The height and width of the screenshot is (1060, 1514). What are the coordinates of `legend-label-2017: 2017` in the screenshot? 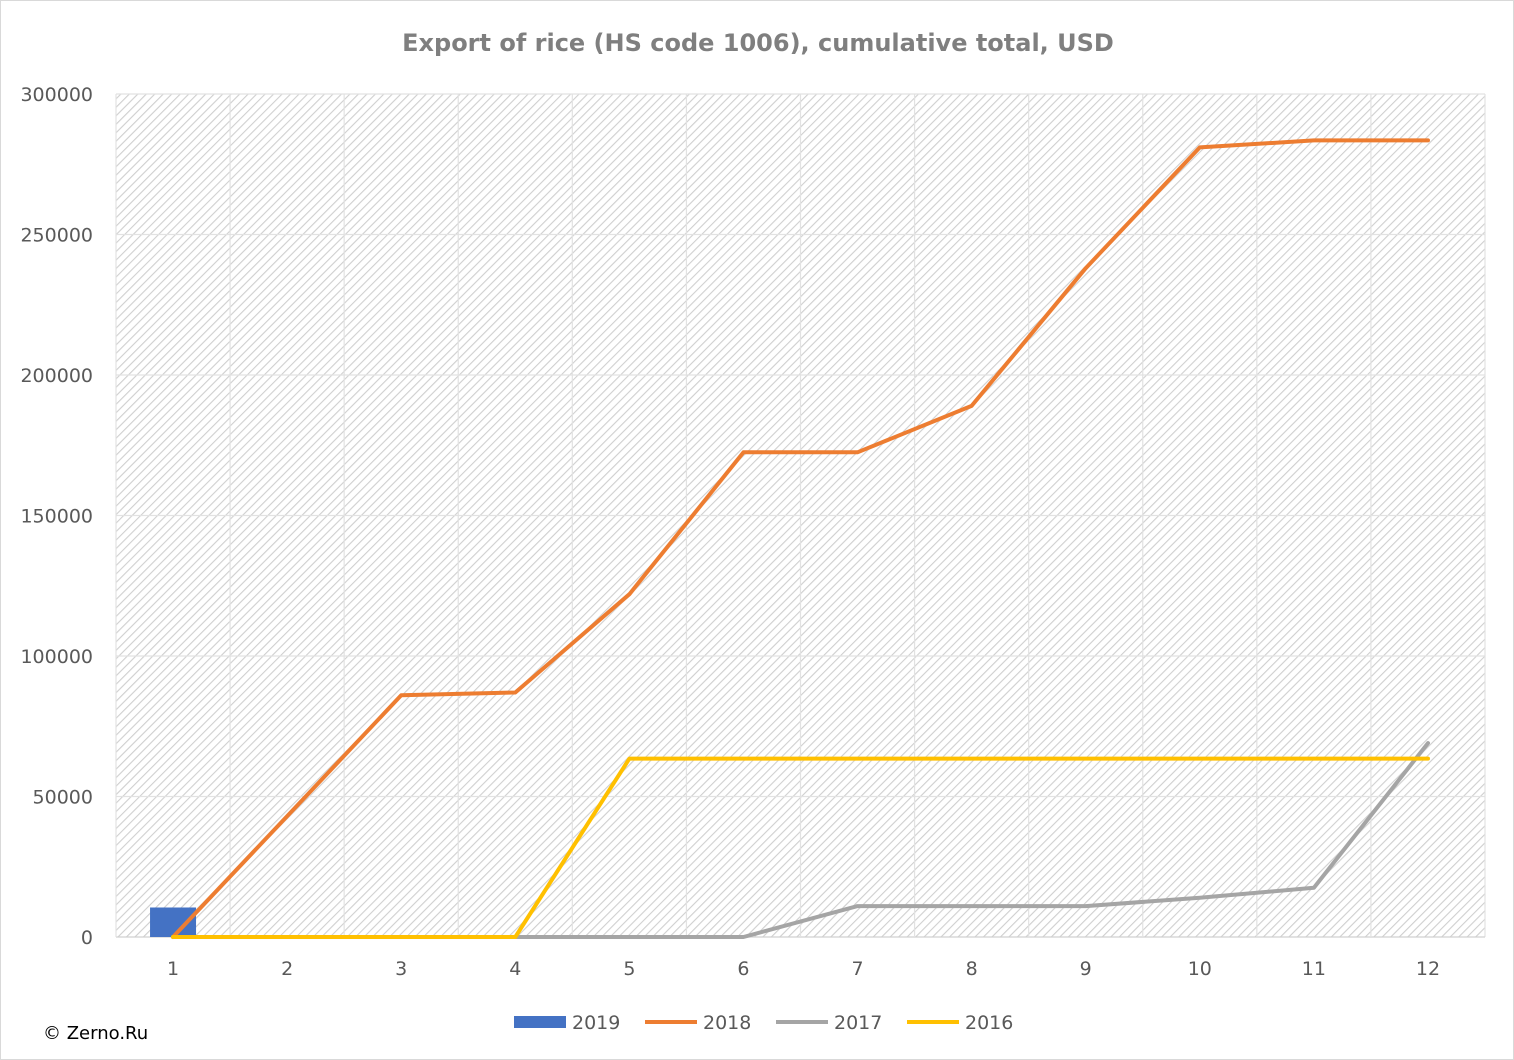 It's located at (858, 1023).